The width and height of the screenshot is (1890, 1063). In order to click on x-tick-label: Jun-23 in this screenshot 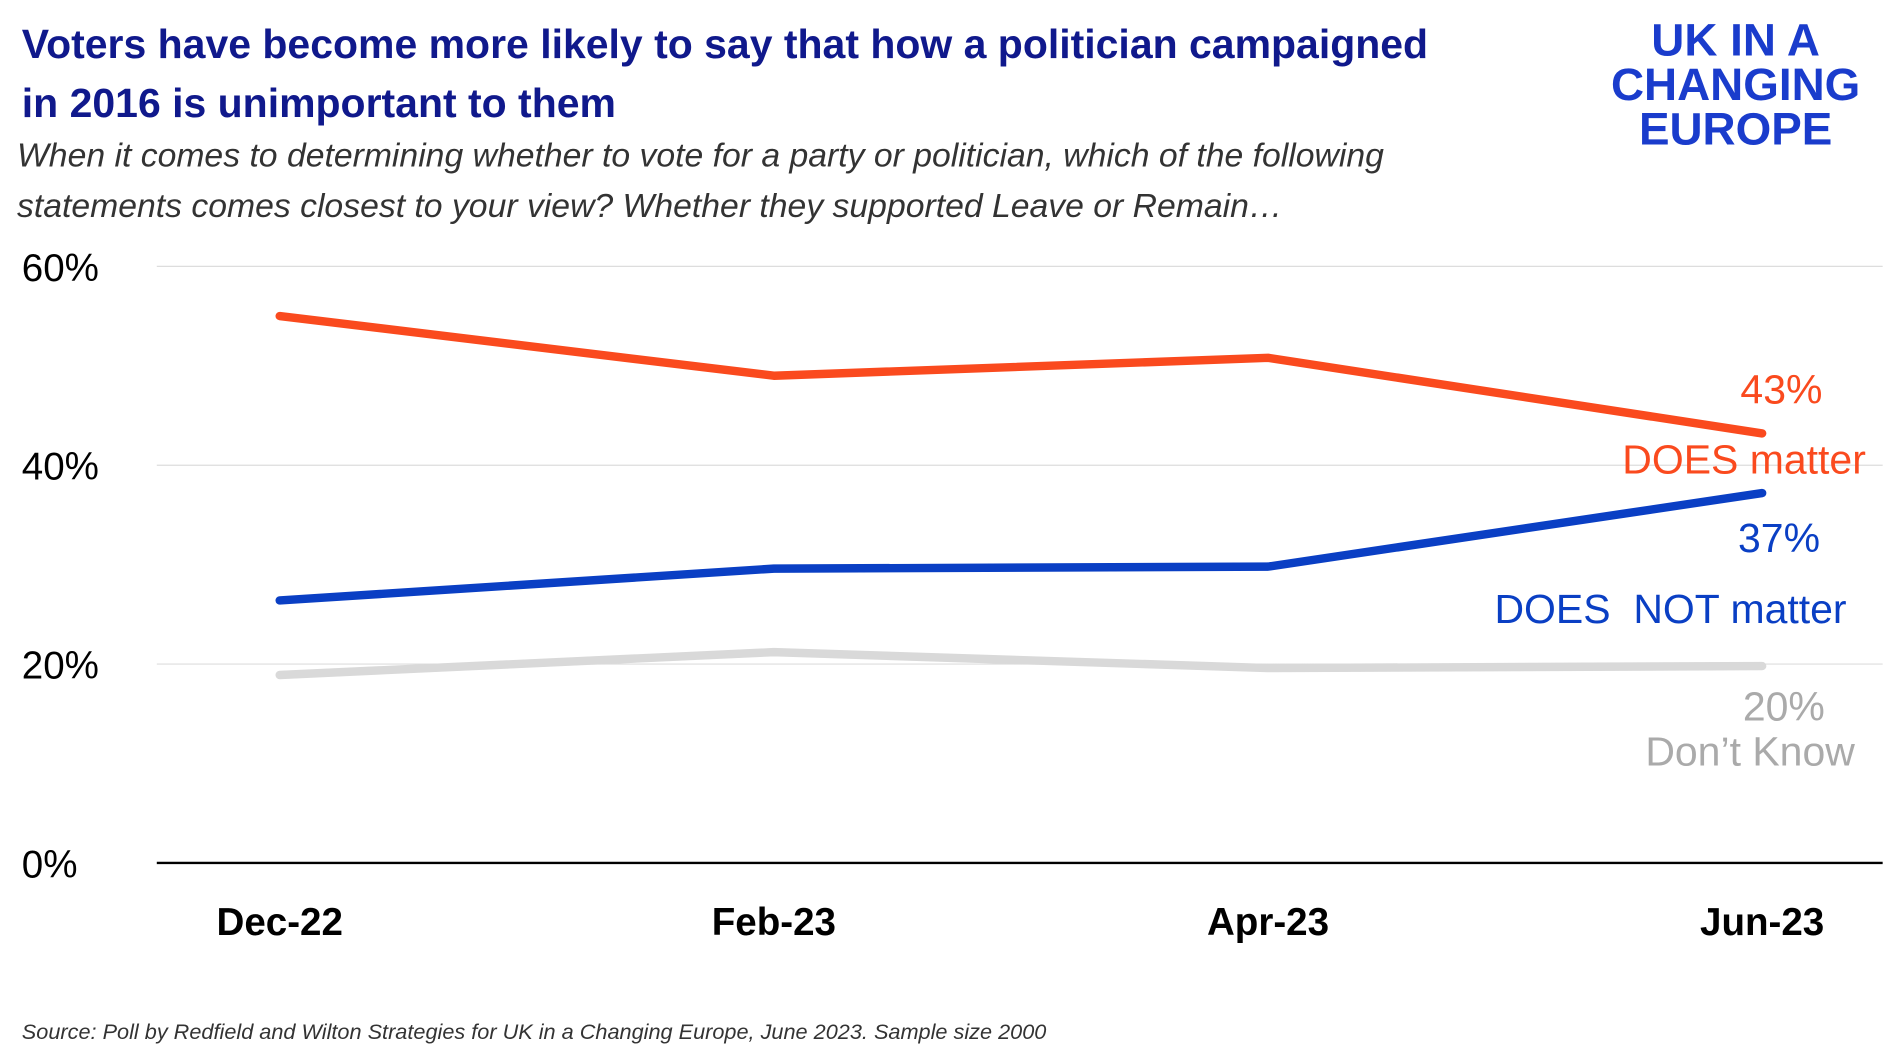, I will do `click(1762, 922)`.